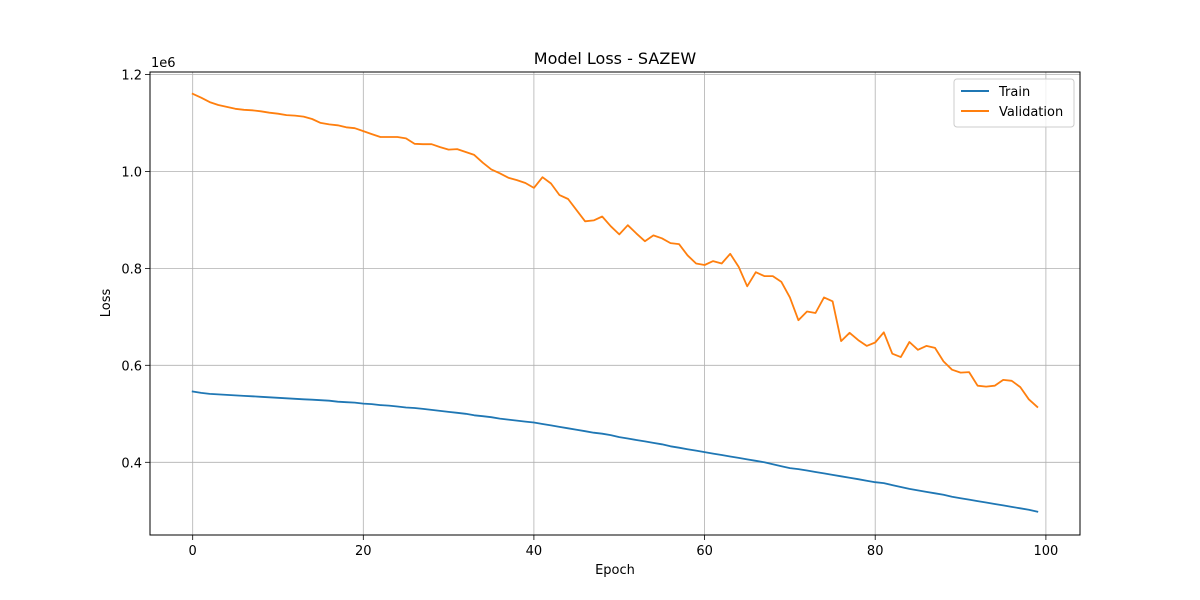  Describe the element at coordinates (1045, 551) in the screenshot. I see `x-tick-label: 100` at that location.